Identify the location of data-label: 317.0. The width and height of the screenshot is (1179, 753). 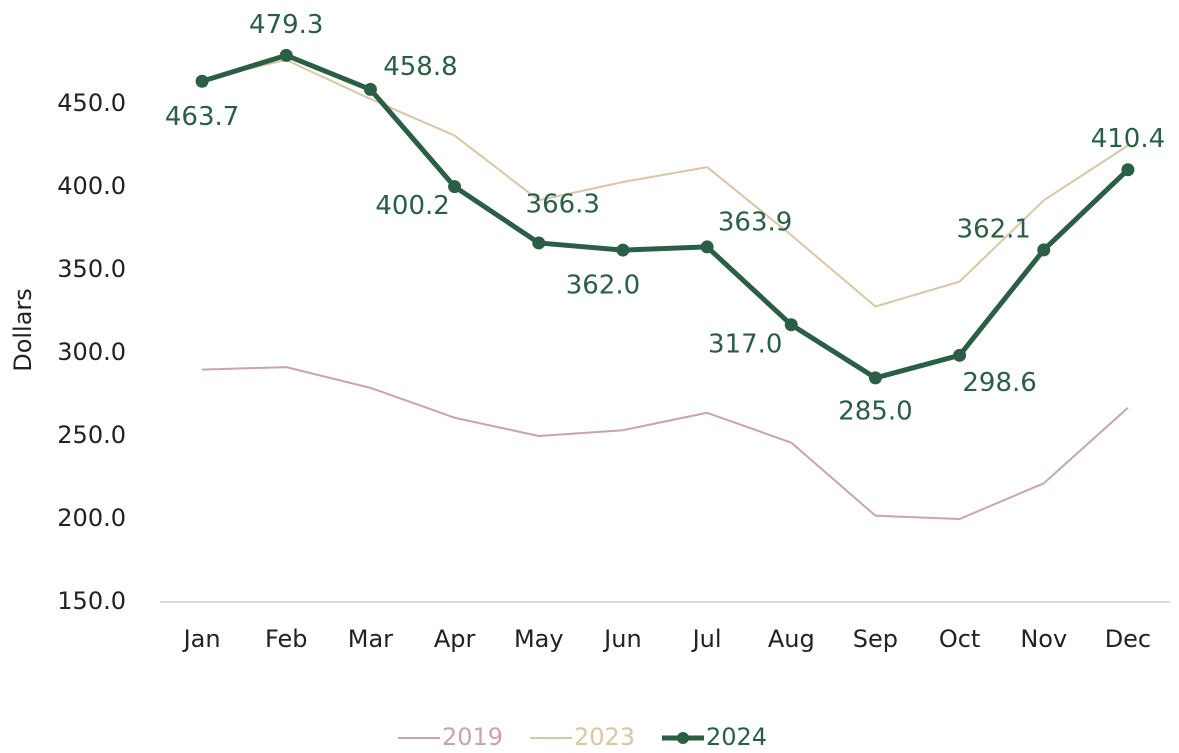
(745, 344).